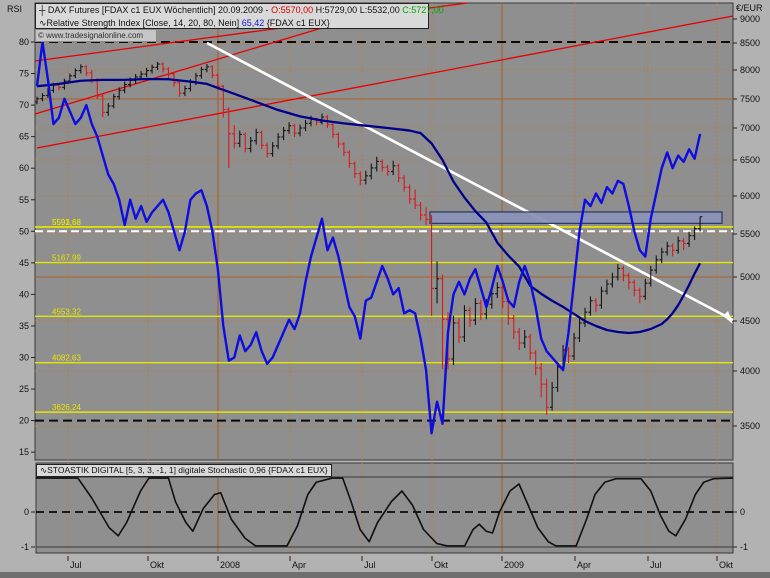 The image size is (770, 578). I want to click on rsi-axis-label: 15, so click(24, 452).